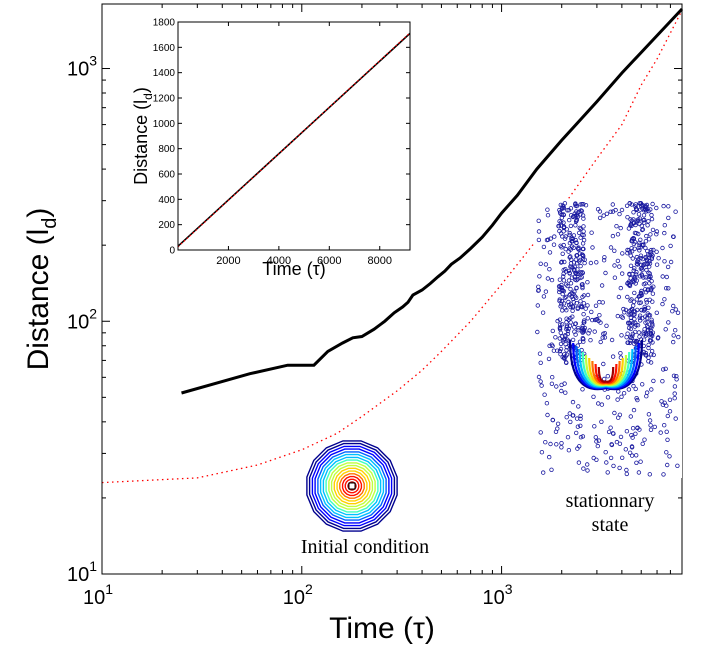 The image size is (701, 646). What do you see at coordinates (294, 598) in the screenshot?
I see `main-x-tick-base: 10` at bounding box center [294, 598].